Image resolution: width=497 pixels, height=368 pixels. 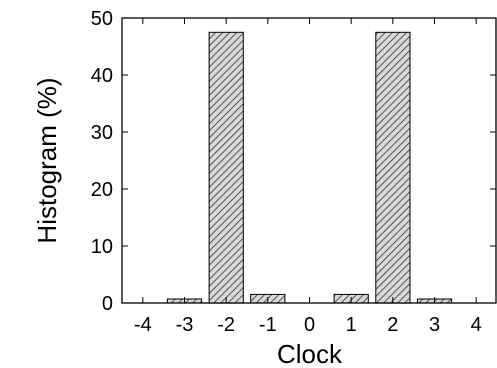 I want to click on y-tick-label: 40, so click(x=102, y=76).